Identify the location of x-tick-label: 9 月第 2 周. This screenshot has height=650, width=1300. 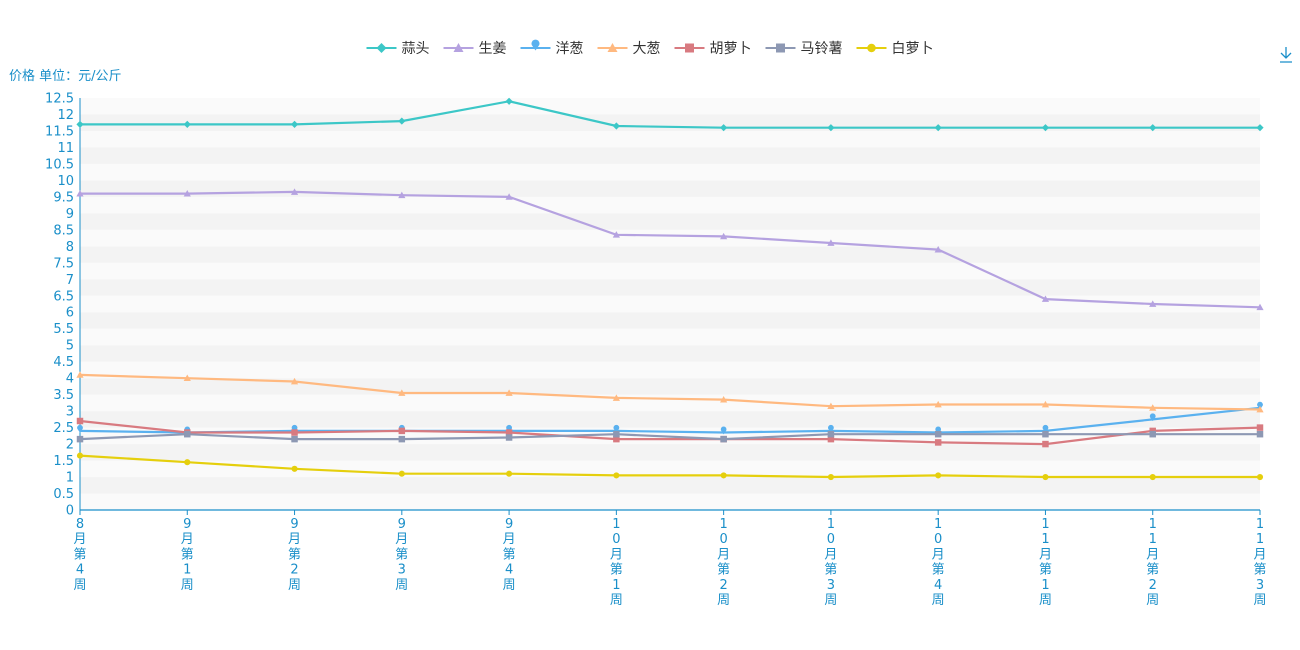
(294, 555).